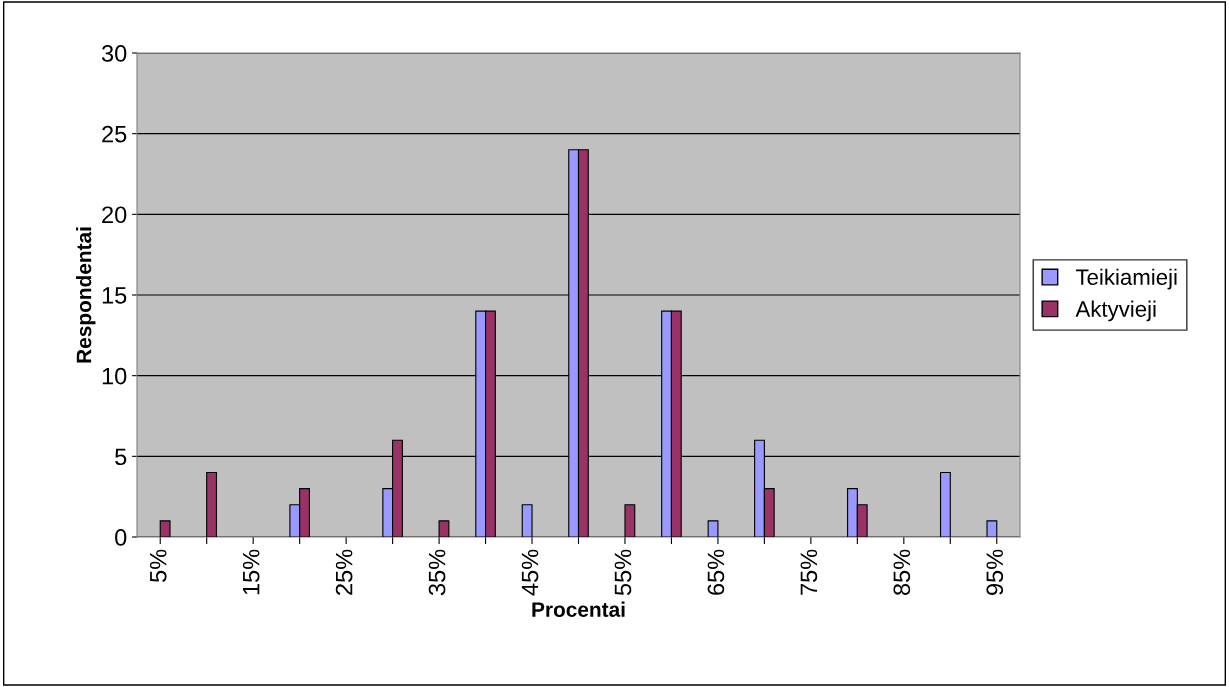 This screenshot has height=687, width=1229. What do you see at coordinates (114, 295) in the screenshot?
I see `y-tick-label: 15` at bounding box center [114, 295].